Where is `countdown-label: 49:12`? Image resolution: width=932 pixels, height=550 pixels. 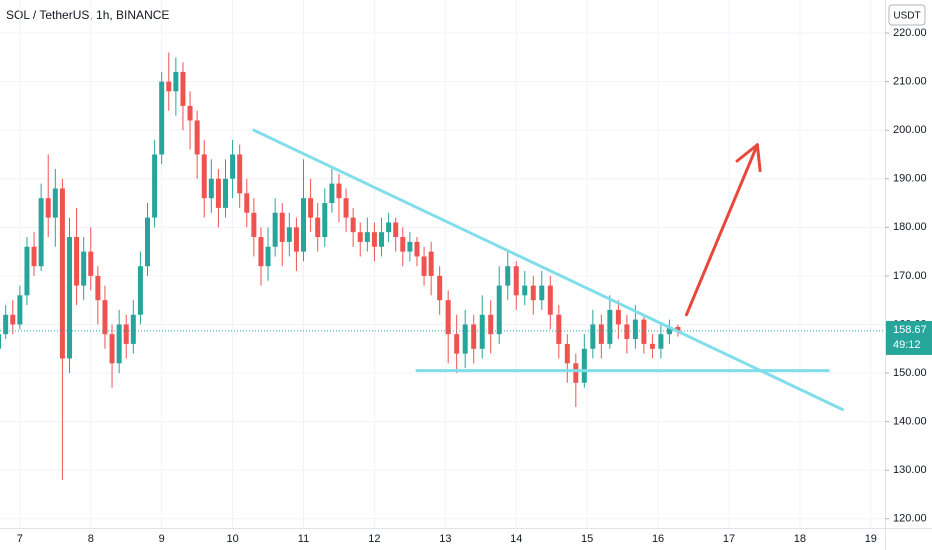
countdown-label: 49:12 is located at coordinates (907, 345).